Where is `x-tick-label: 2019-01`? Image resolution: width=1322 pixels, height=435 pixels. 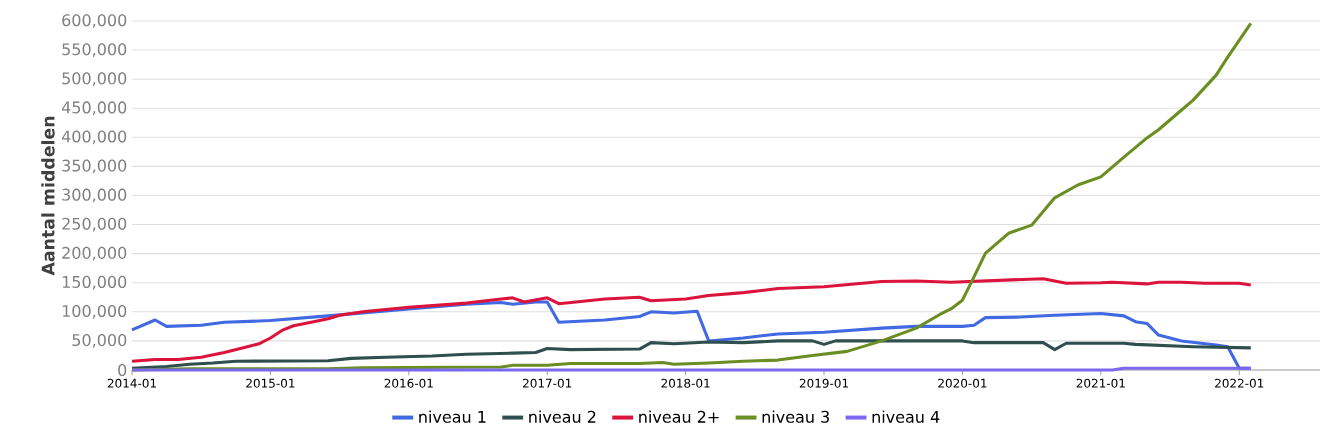 x-tick-label: 2019-01 is located at coordinates (823, 383).